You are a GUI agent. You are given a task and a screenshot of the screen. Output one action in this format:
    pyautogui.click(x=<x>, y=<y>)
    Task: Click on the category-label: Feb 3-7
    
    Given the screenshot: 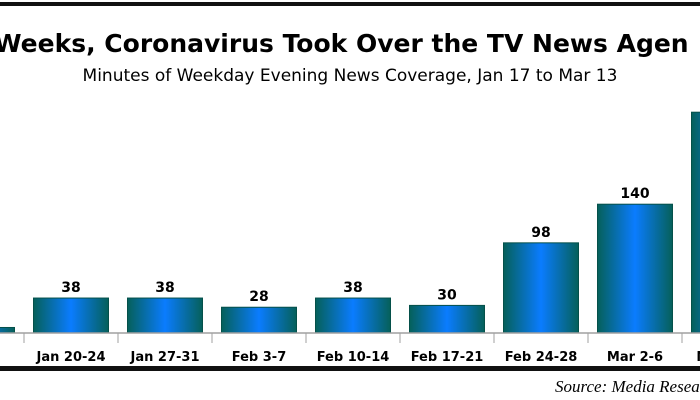 What is the action you would take?
    pyautogui.click(x=259, y=357)
    